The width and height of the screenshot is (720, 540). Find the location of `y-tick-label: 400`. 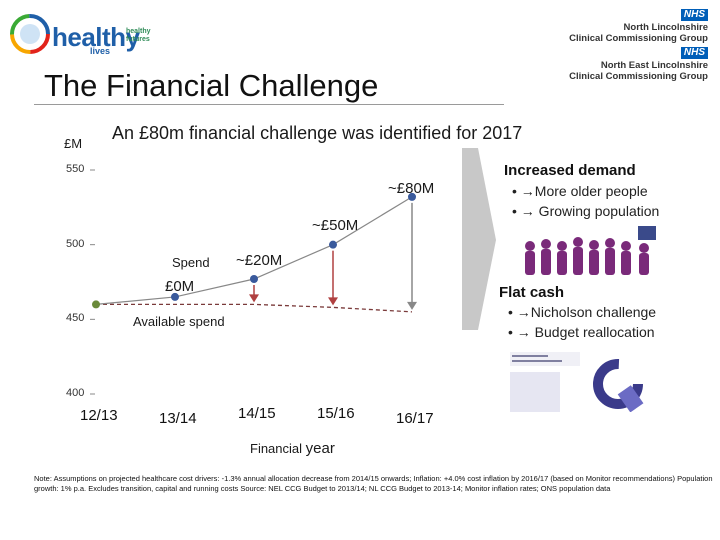

y-tick-label: 400 is located at coordinates (75, 393).